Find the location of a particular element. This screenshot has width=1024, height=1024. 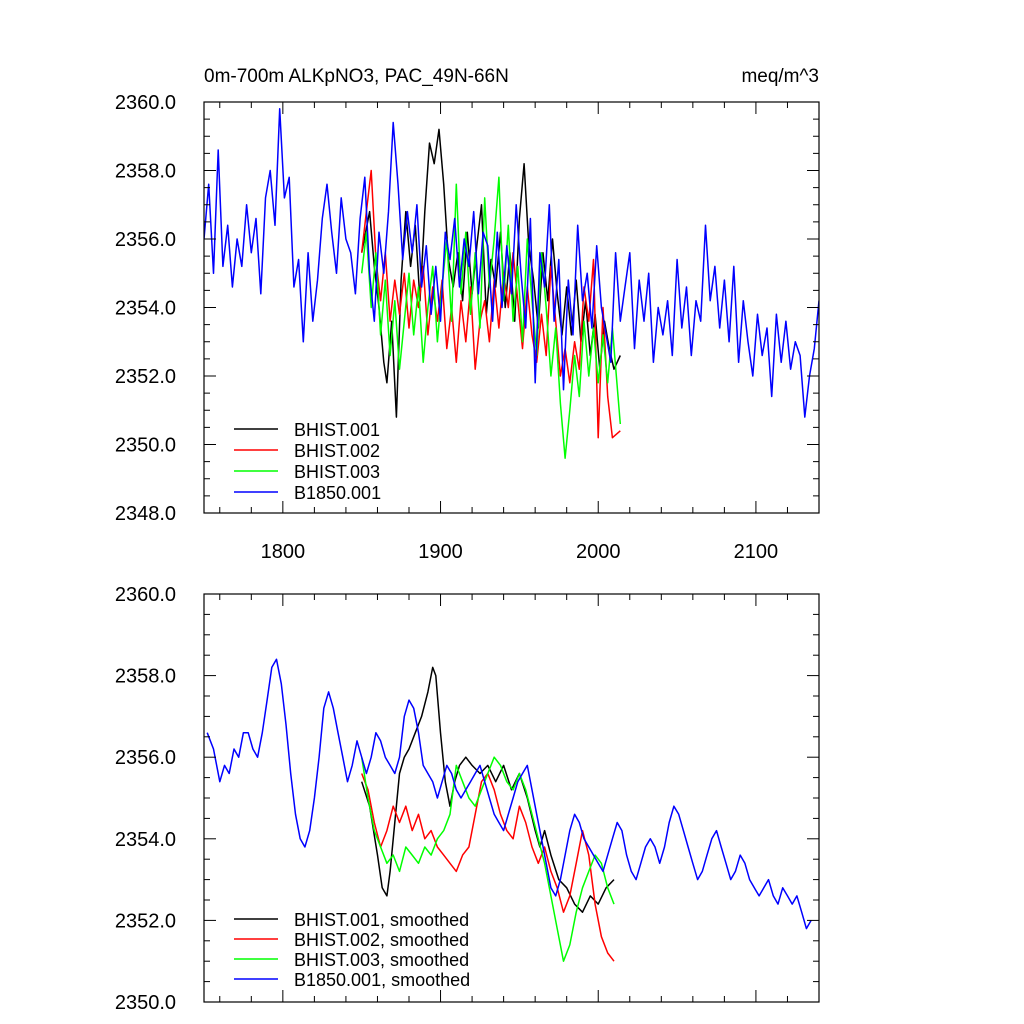

chart-title: 0m-700m ALKpNO3, PAC_49N-66N is located at coordinates (356, 76).